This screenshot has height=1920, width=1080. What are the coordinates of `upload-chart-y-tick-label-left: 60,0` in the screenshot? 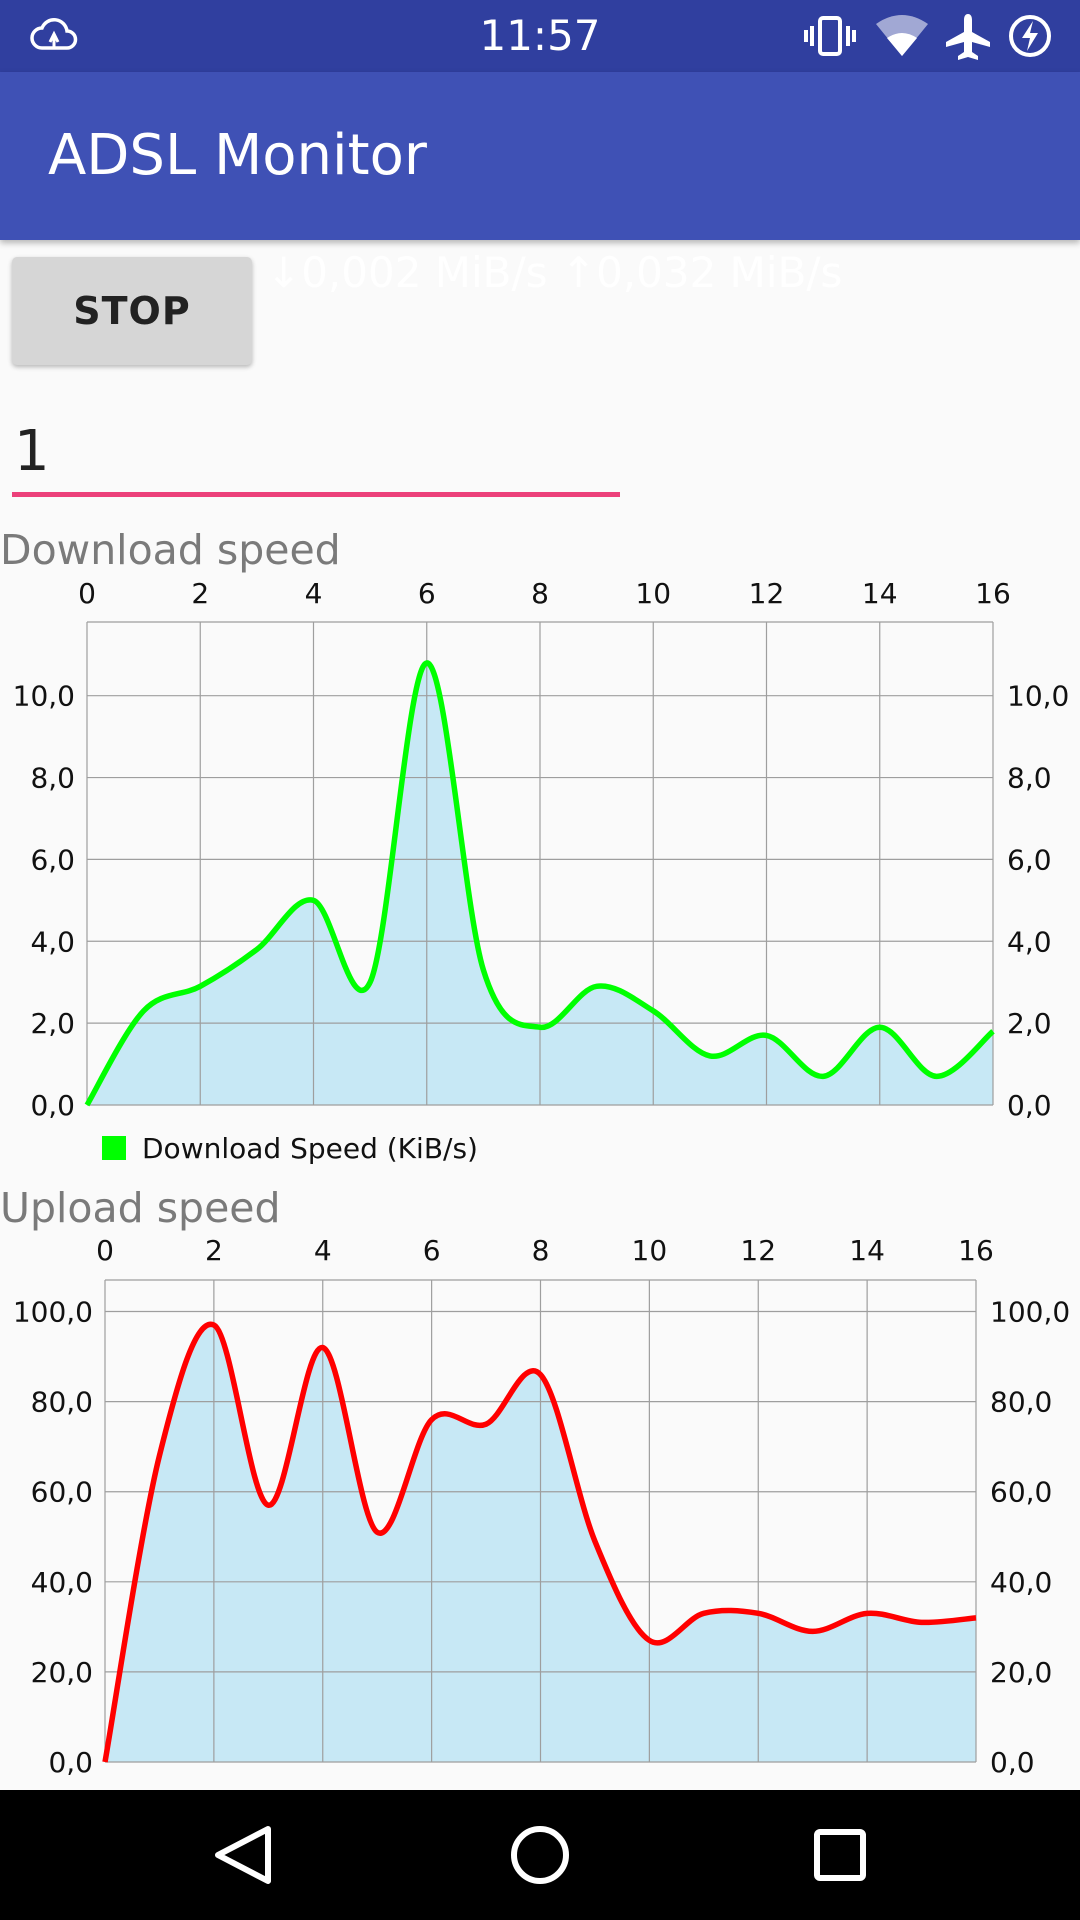 It's located at (62, 1492).